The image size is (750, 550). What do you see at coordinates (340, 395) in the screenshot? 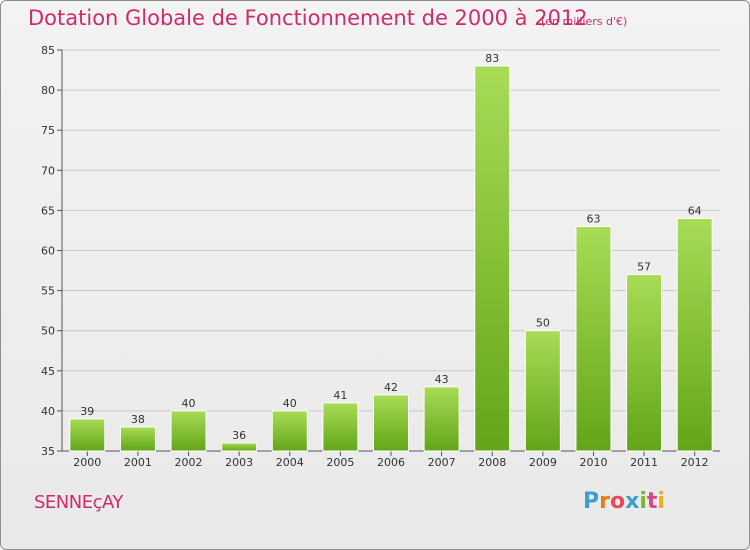
I see `data-label: 41` at bounding box center [340, 395].